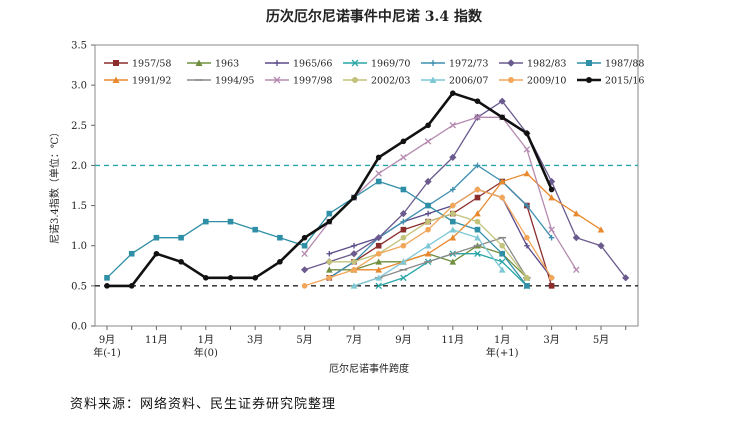 The height and width of the screenshot is (422, 748). Describe the element at coordinates (213, 64) in the screenshot. I see `legend-item: 1963` at that location.